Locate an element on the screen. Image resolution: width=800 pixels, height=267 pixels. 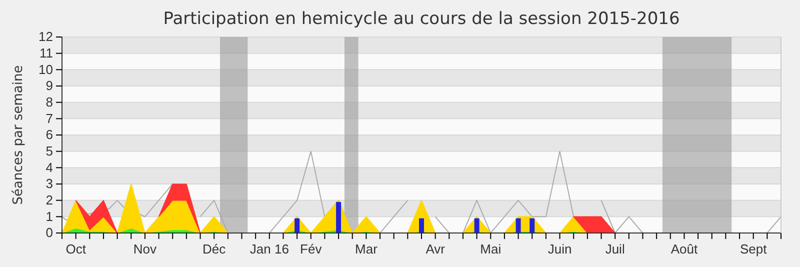
y-tick-label: 5 is located at coordinates (49, 150).